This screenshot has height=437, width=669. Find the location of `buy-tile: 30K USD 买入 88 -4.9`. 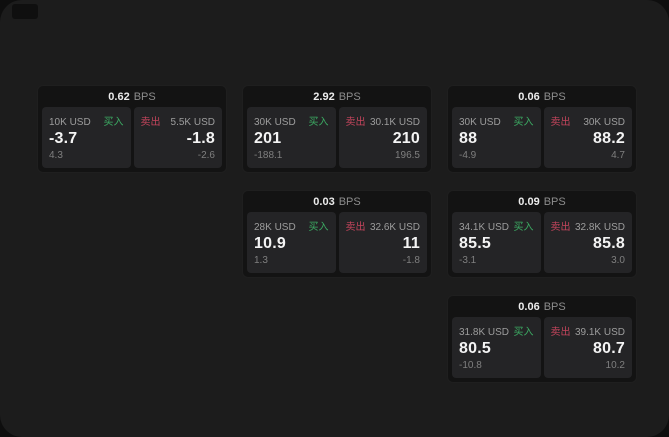

buy-tile: 30K USD 买入 88 -4.9 is located at coordinates (496, 137).